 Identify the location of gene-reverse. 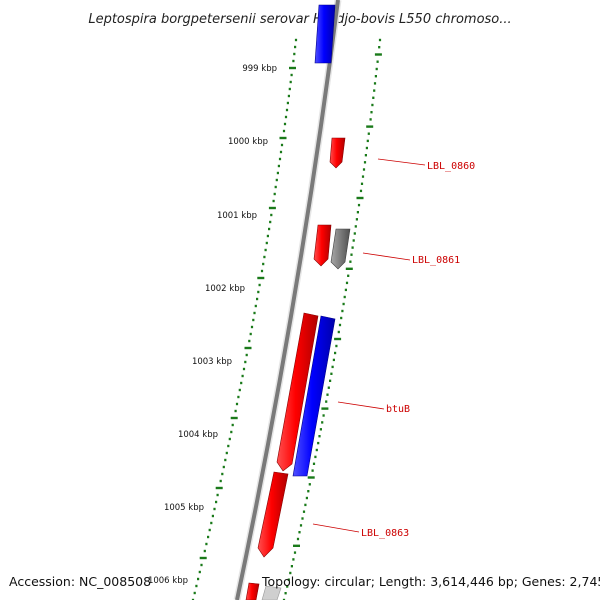
(325, 34).